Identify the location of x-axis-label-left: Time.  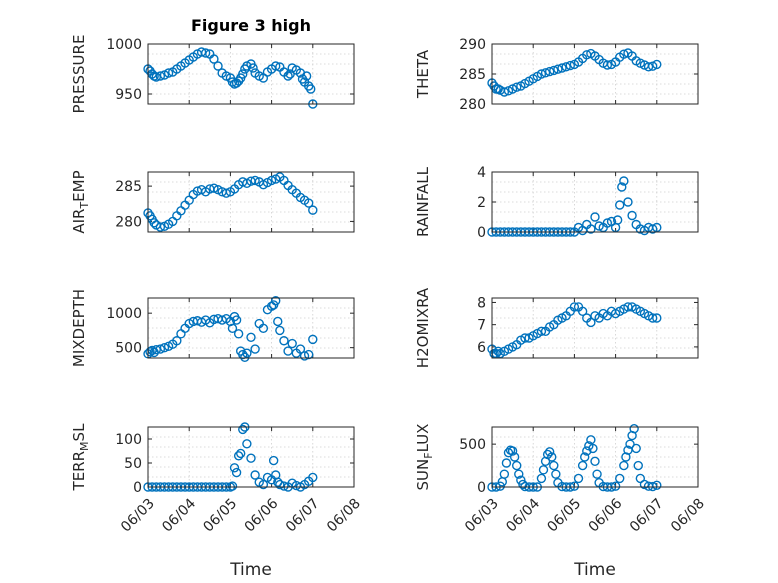
(250, 570).